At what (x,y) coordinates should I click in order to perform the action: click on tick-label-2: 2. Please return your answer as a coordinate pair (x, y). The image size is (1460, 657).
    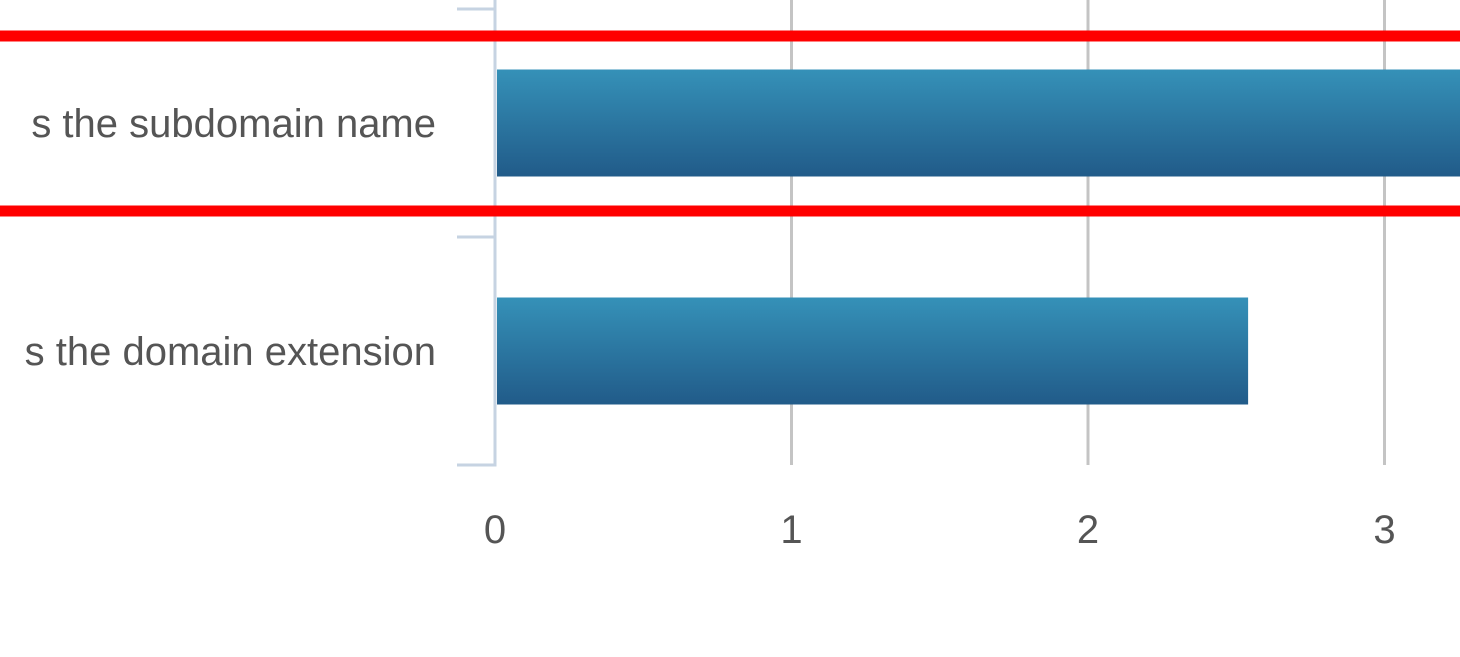
    Looking at the image, I should click on (1088, 530).